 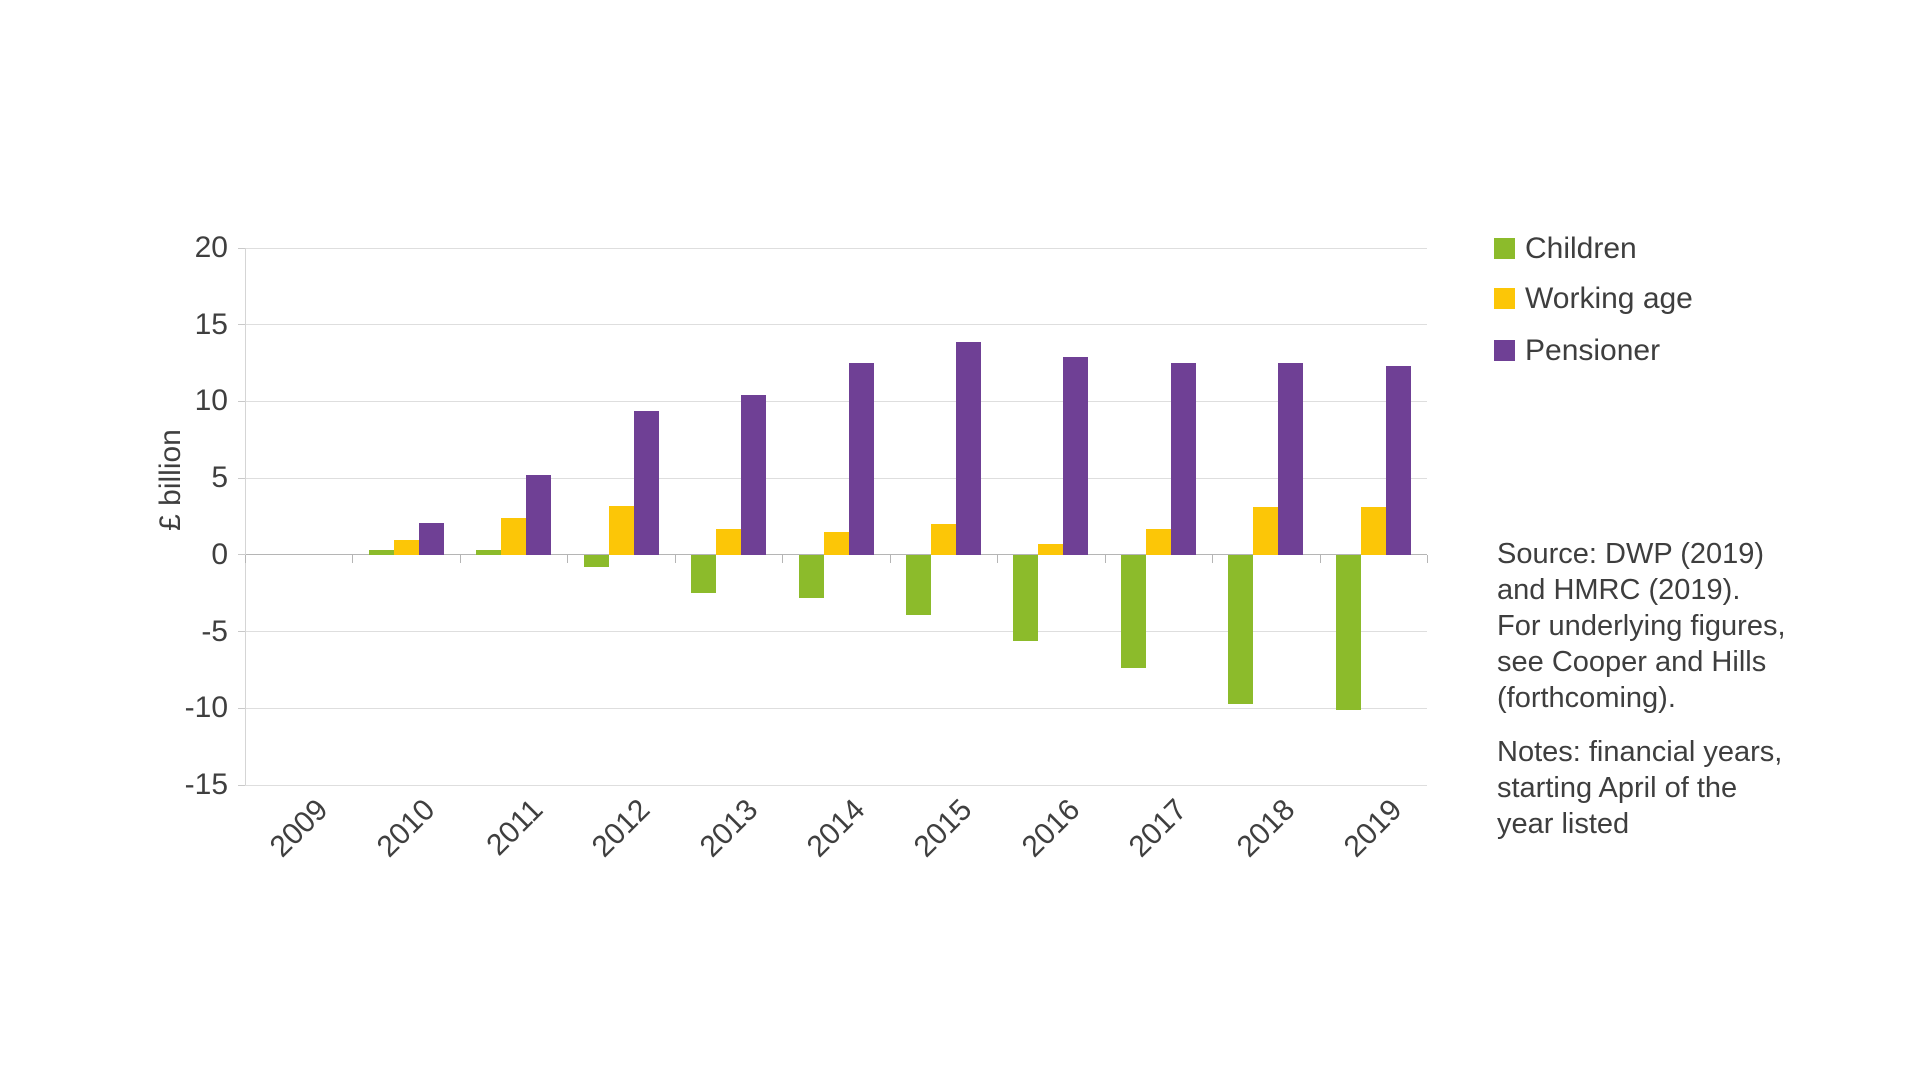 What do you see at coordinates (1504, 298) in the screenshot?
I see `working-age-swatch` at bounding box center [1504, 298].